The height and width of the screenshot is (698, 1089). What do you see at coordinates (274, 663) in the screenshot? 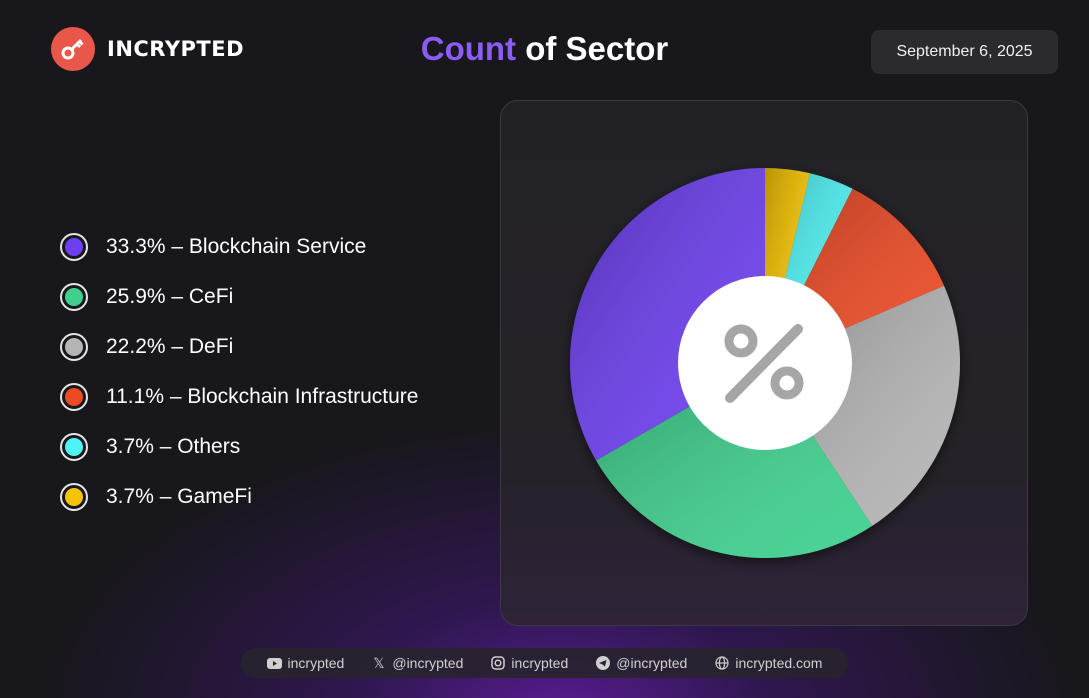
I see `youtube-icon` at bounding box center [274, 663].